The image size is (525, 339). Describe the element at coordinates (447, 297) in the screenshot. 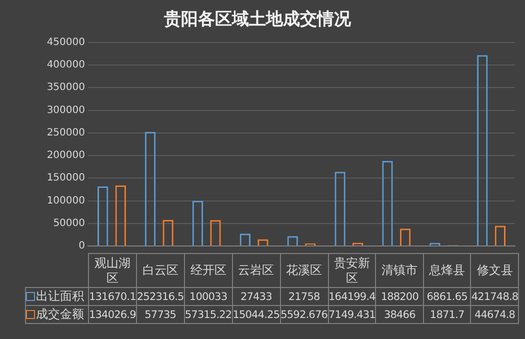

I see `data-label: 6861.65` at that location.